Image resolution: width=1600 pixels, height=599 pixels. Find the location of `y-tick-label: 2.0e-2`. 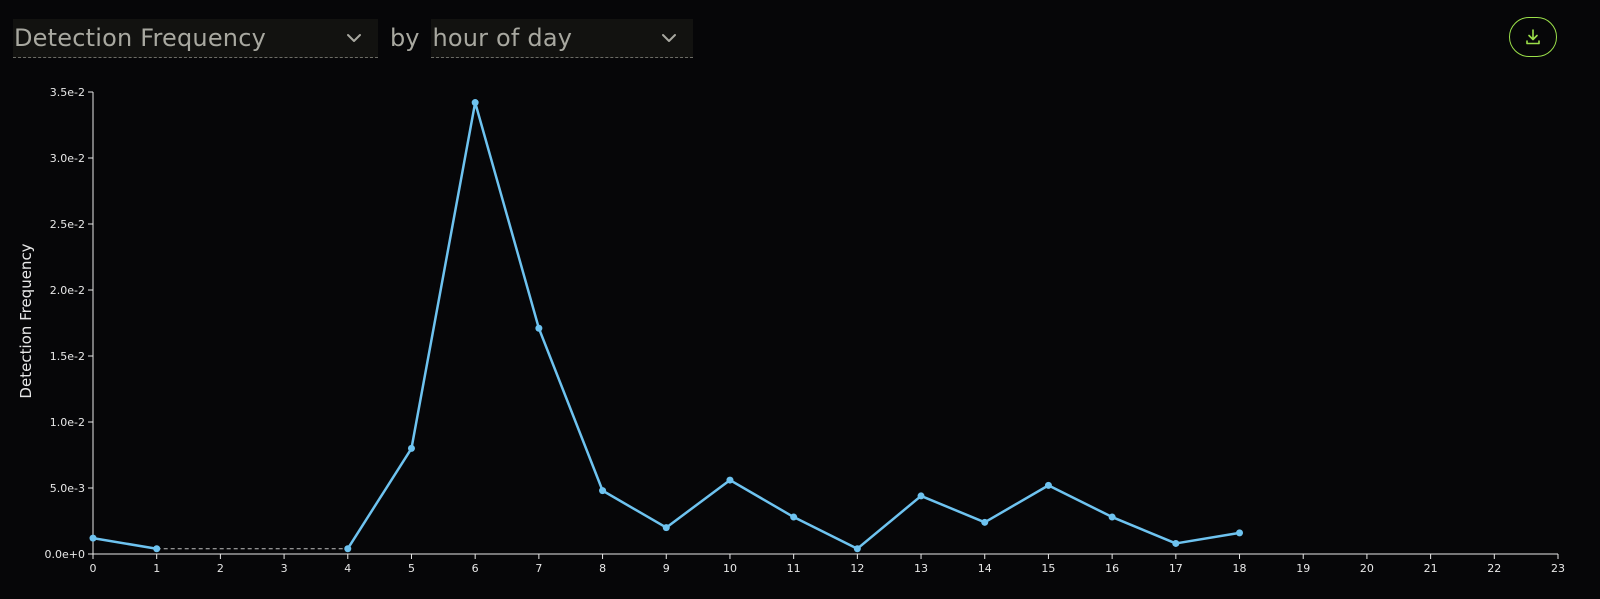

y-tick-label: 2.0e-2 is located at coordinates (67, 290).